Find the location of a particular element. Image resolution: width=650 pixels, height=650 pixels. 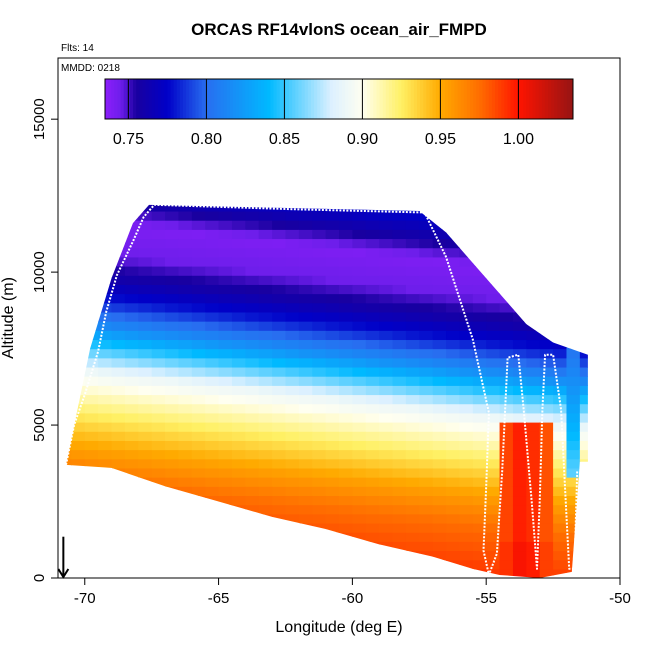

arrow-head is located at coordinates (63, 573).